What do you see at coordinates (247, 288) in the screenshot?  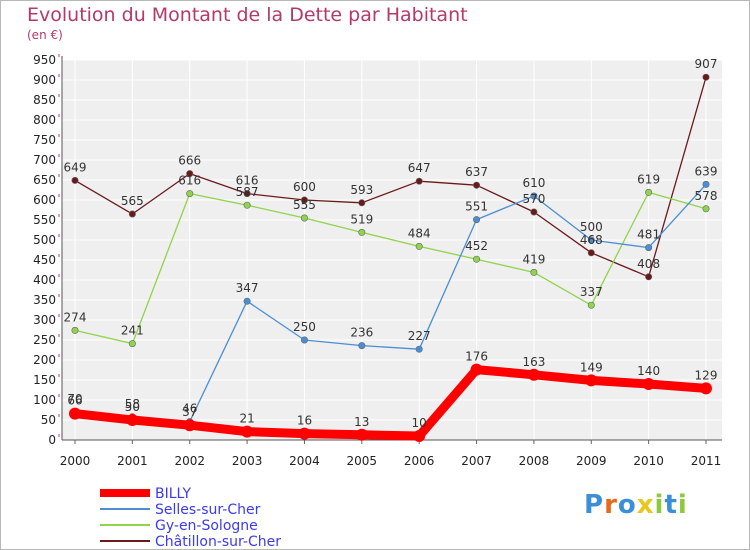 I see `data-label: 347` at bounding box center [247, 288].